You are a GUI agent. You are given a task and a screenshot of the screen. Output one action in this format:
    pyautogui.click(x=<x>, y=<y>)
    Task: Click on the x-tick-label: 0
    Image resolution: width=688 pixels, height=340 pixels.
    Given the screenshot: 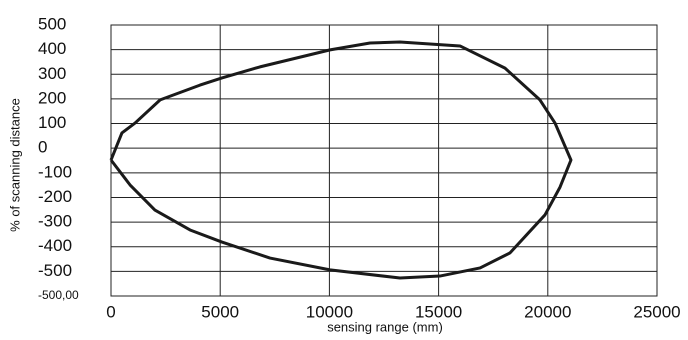 What is the action you would take?
    pyautogui.click(x=110, y=311)
    